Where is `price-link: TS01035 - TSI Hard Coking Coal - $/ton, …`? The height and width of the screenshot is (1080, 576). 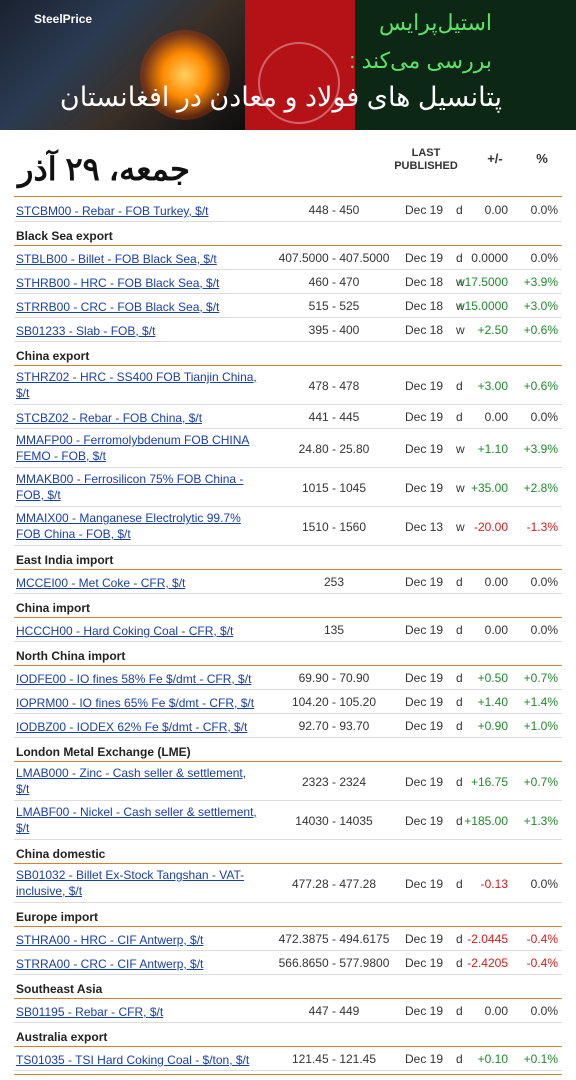
price-link: TS01035 - TSI Hard Coking Coal - $/ton, … is located at coordinates (142, 1060).